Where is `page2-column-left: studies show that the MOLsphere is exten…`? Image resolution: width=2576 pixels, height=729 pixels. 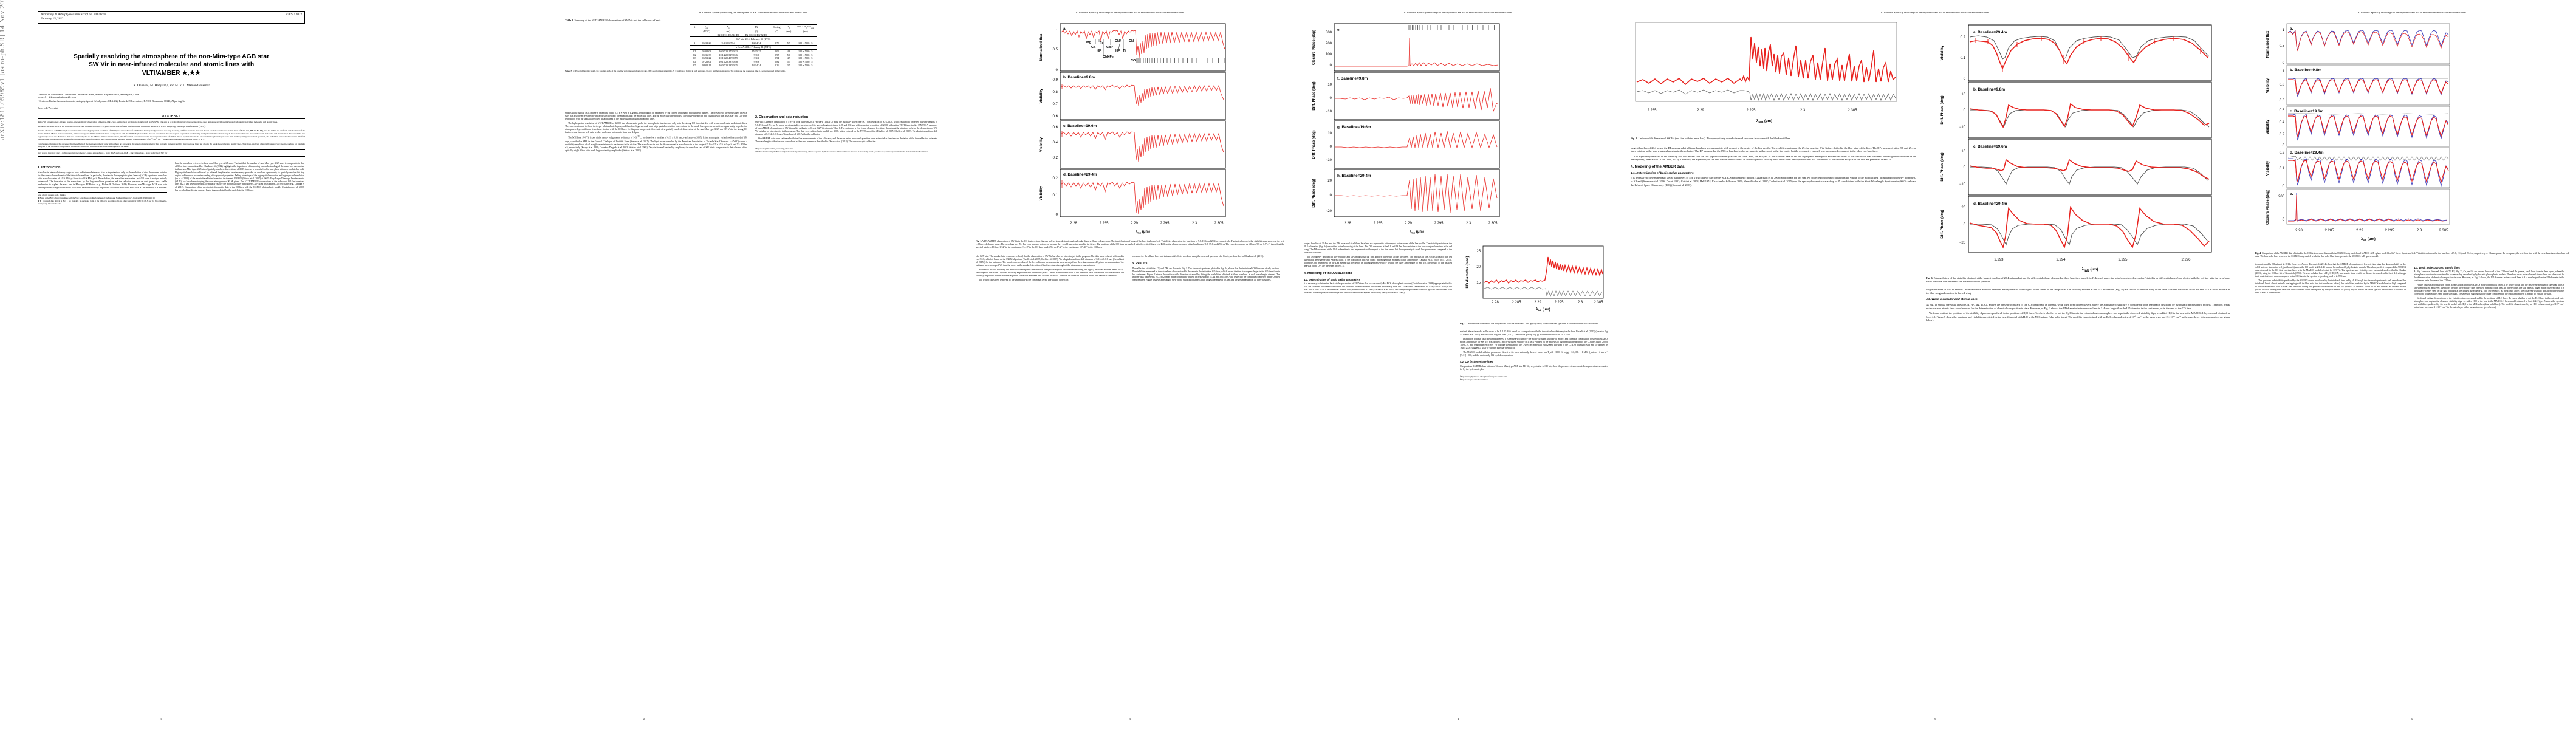 page2-column-left: studies show that the MOLsphere is exten… is located at coordinates (656, 133).